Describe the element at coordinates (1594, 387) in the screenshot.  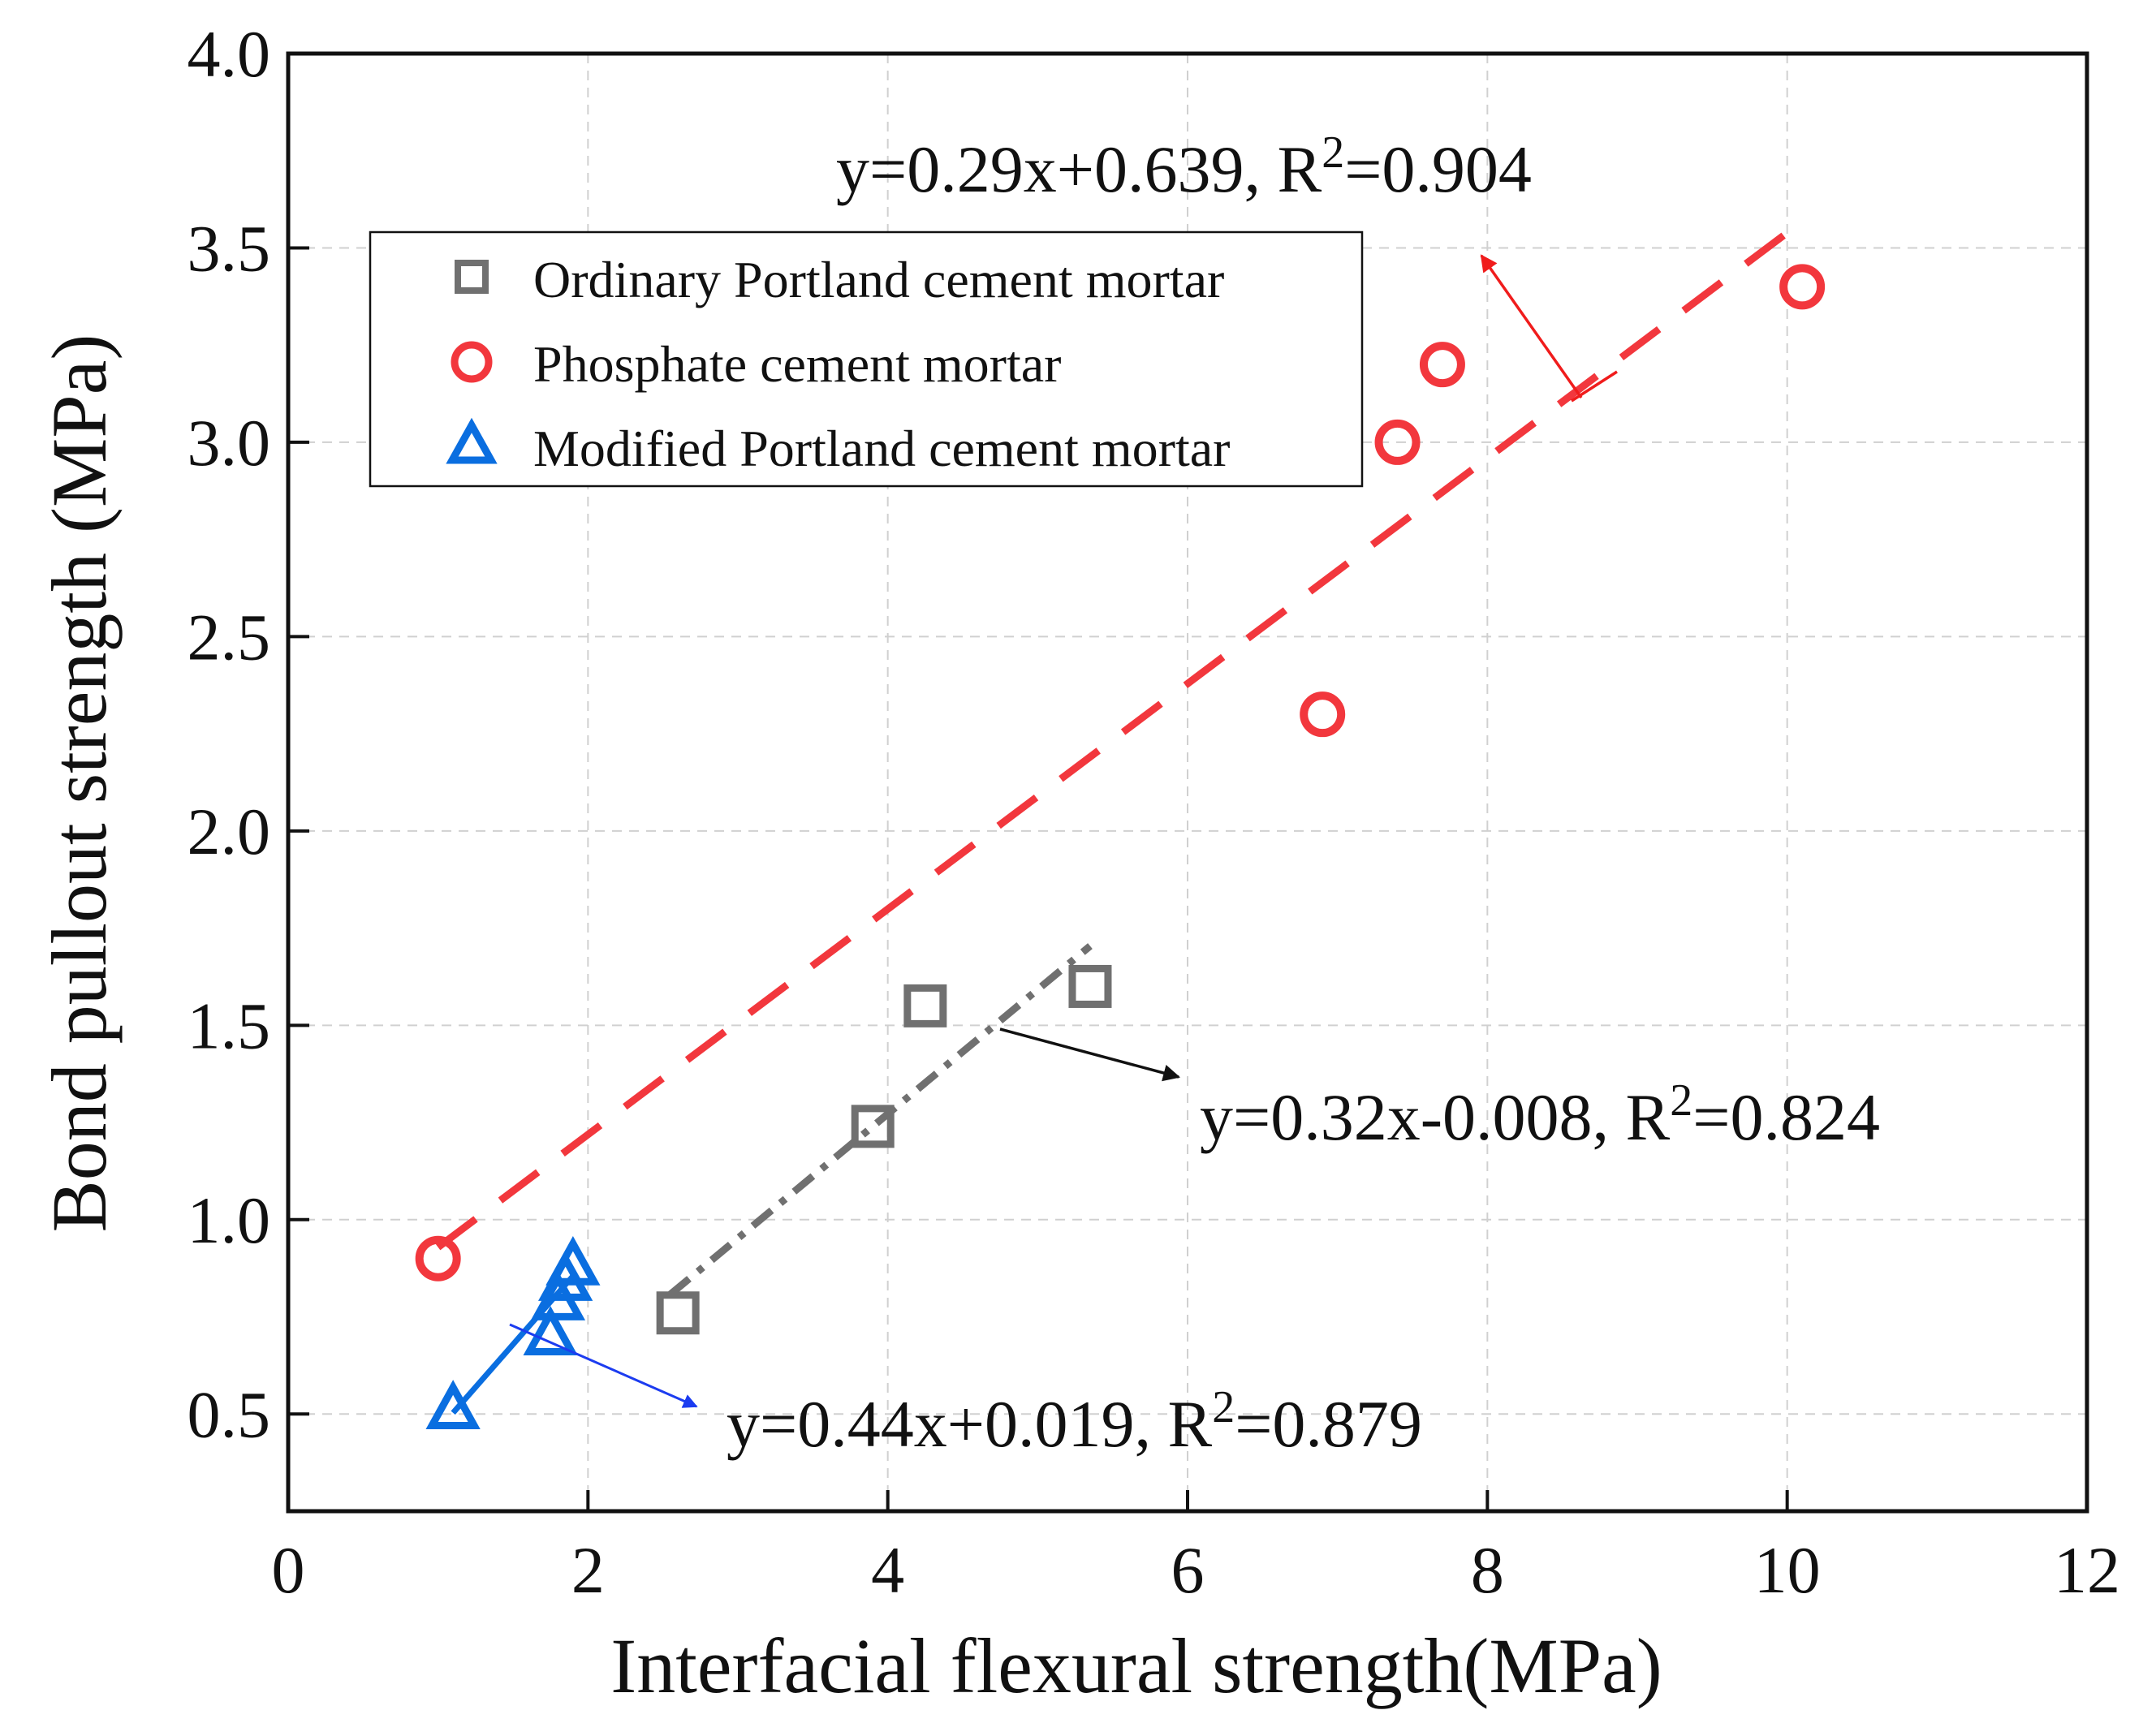
I see `phosphate-annotation-tick` at that location.